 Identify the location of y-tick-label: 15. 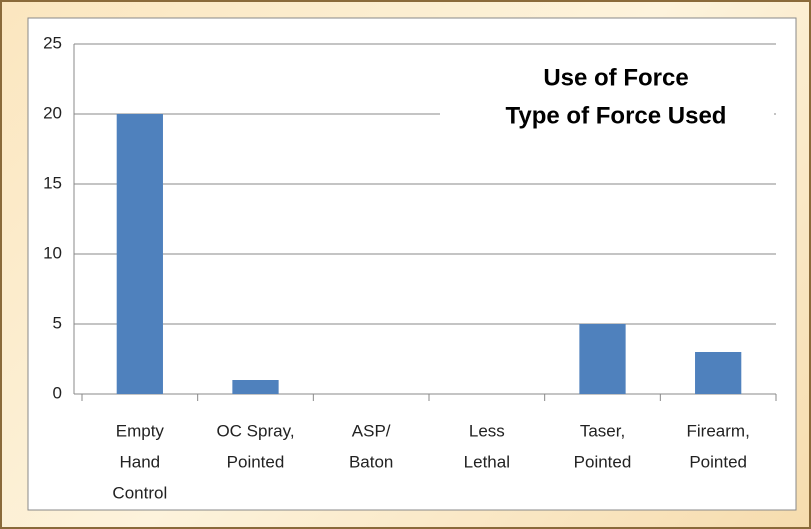
(52, 182).